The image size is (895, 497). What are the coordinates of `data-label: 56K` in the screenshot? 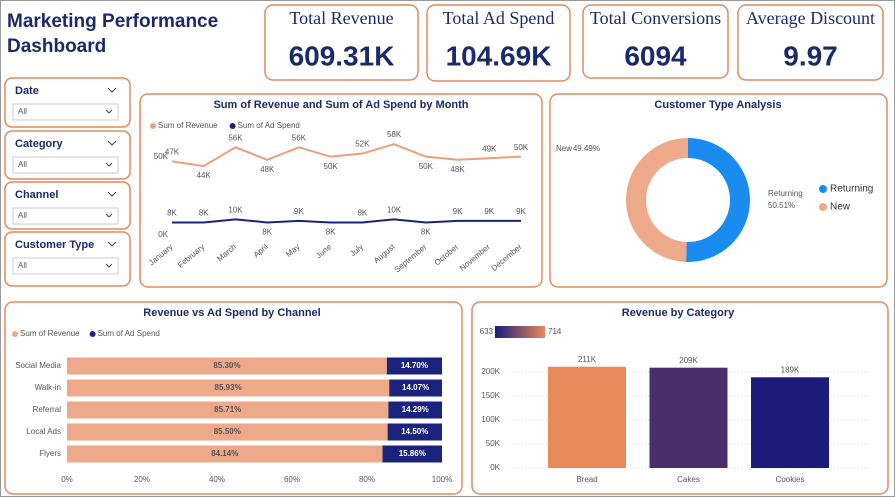 It's located at (299, 137).